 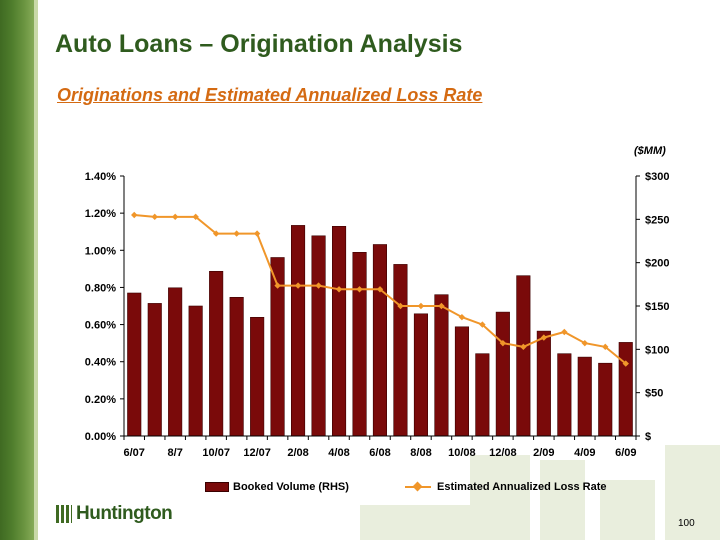 I want to click on loss-rate-point-5/09, so click(x=605, y=347).